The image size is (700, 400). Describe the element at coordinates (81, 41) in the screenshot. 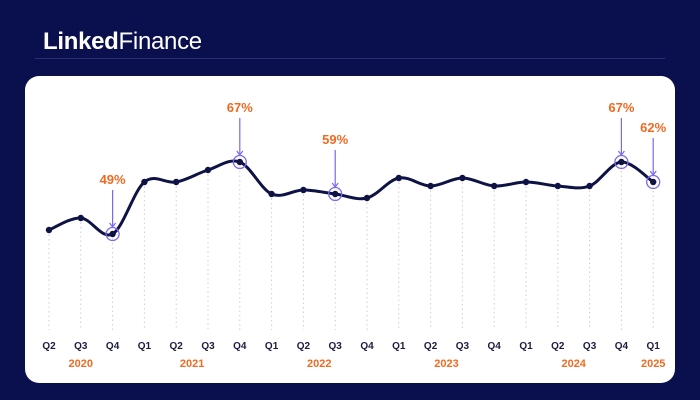

I see `brand-bold: Linked` at that location.